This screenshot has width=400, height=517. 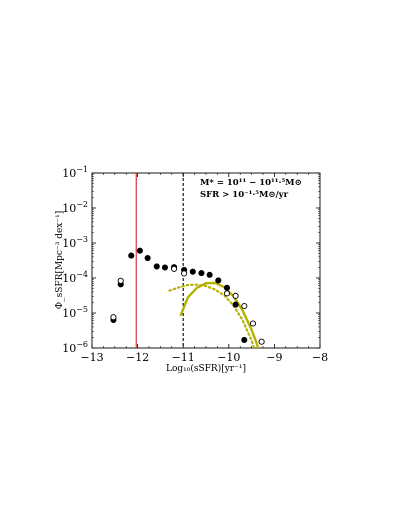 I want to click on x-tick-label: −8, so click(x=320, y=357).